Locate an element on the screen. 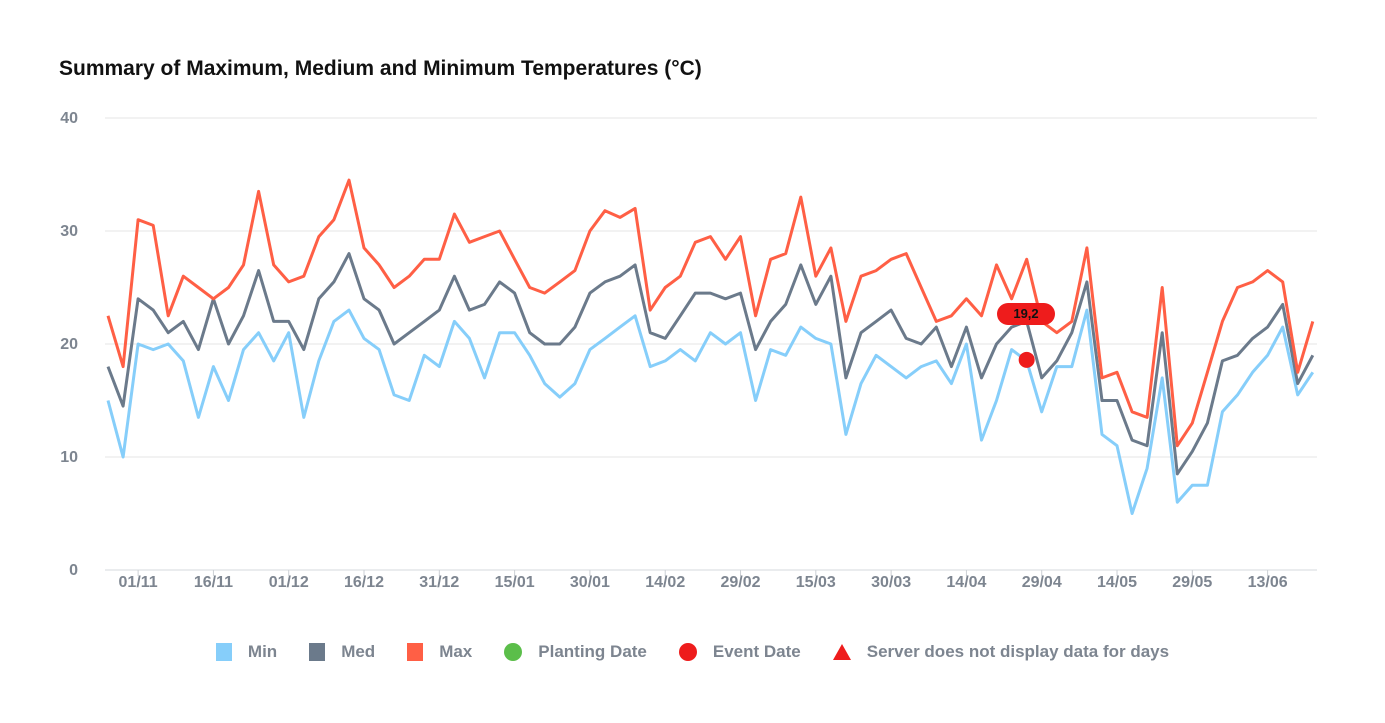  green-circle-icon is located at coordinates (513, 652).